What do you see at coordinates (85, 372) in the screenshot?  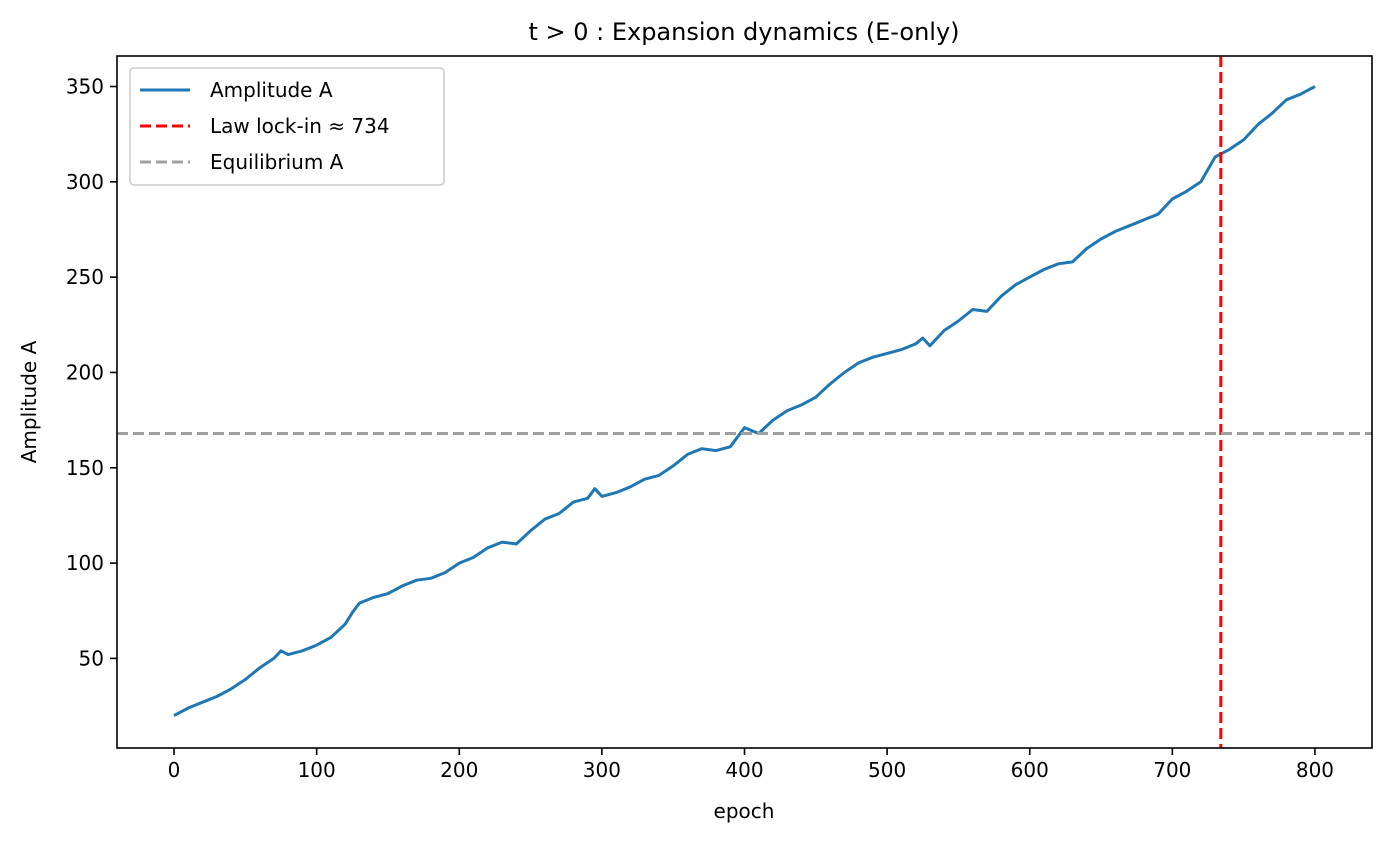 I see `y-tick-label: 200` at bounding box center [85, 372].